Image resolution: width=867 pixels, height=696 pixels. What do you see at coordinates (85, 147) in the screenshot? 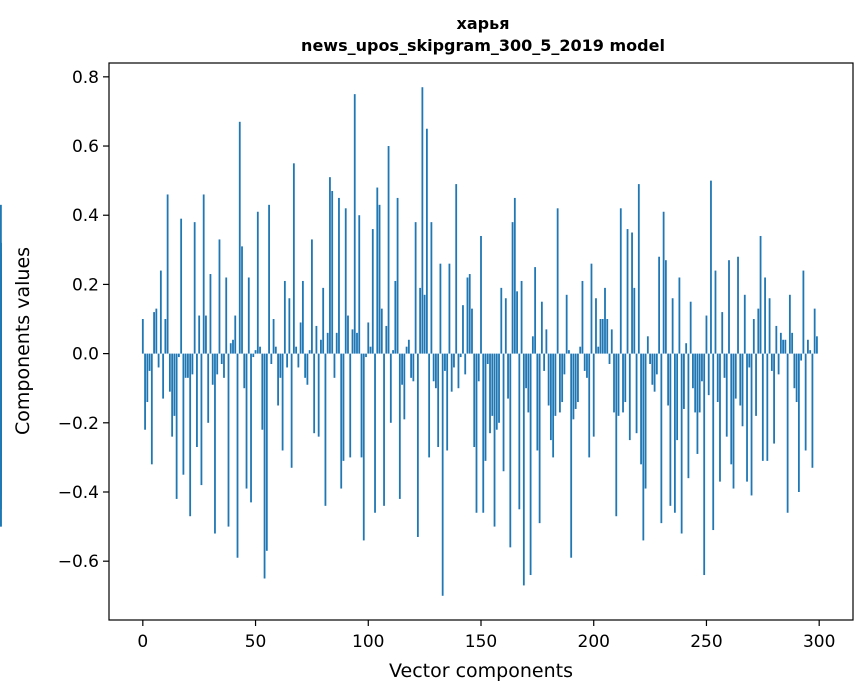
I see `y-tick-label: 0.6` at bounding box center [85, 147].